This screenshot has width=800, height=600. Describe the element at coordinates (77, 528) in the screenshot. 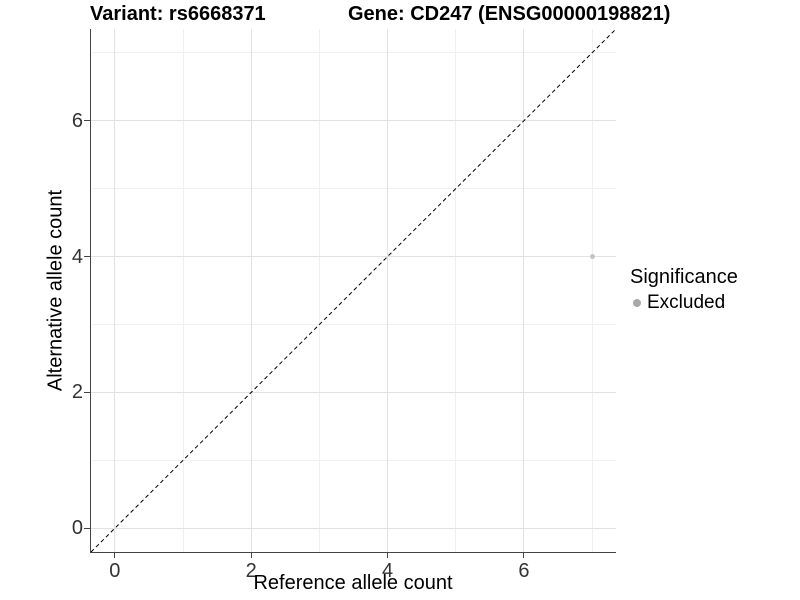

I see `y-tick-label: 0` at that location.